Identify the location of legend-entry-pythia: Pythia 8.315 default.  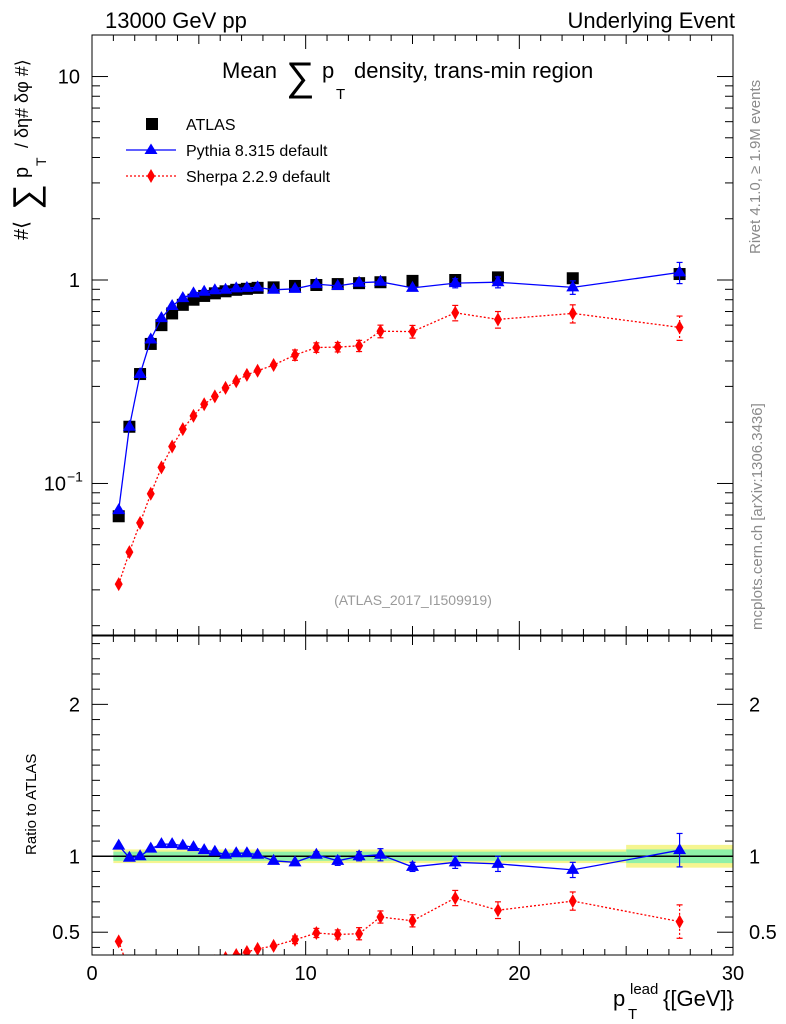
(227, 151).